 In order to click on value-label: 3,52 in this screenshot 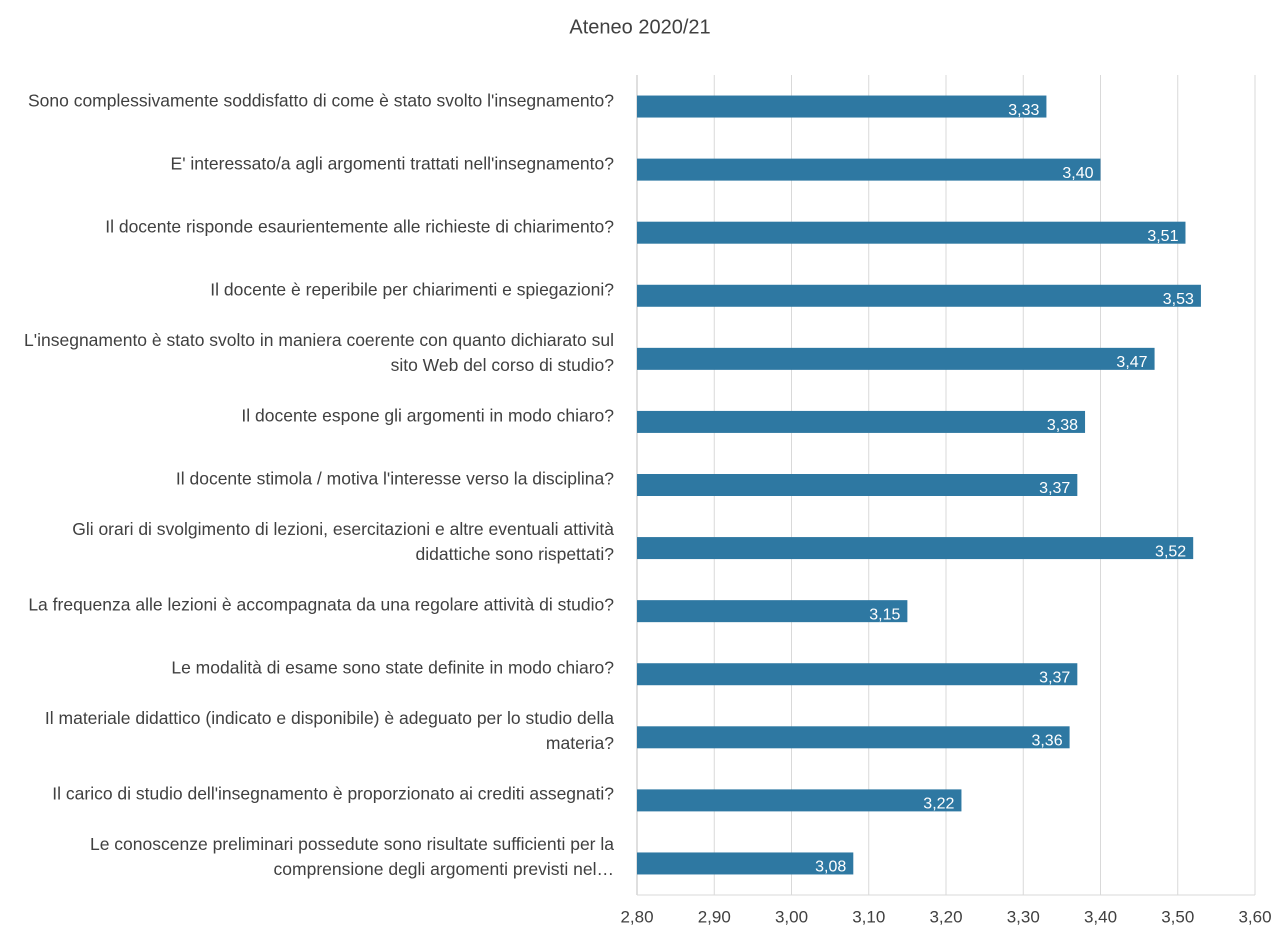, I will do `click(1170, 551)`.